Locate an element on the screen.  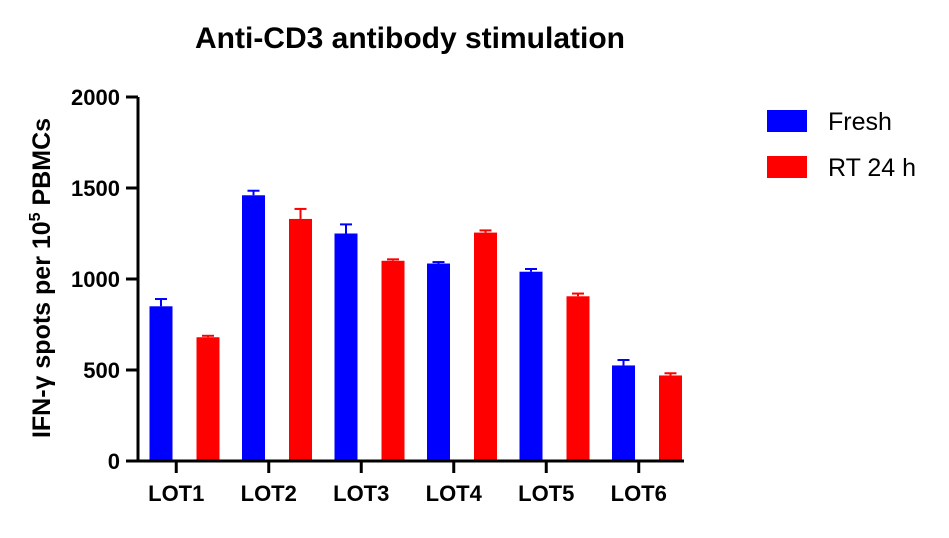
y-axis-label: IFN-γ spots per 105 PBMCs is located at coordinates (41, 278).